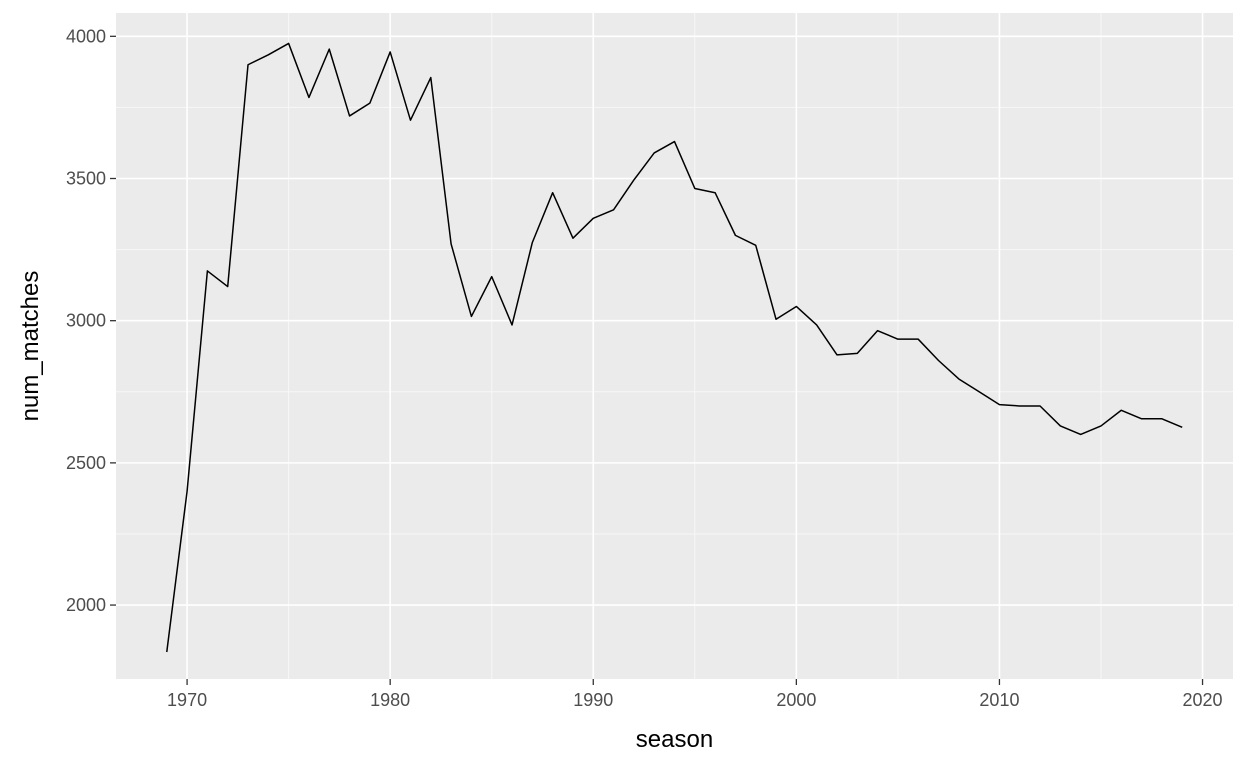 Image resolution: width=1248 pixels, height=768 pixels. Describe the element at coordinates (86, 321) in the screenshot. I see `y-tick-label: 3000` at that location.